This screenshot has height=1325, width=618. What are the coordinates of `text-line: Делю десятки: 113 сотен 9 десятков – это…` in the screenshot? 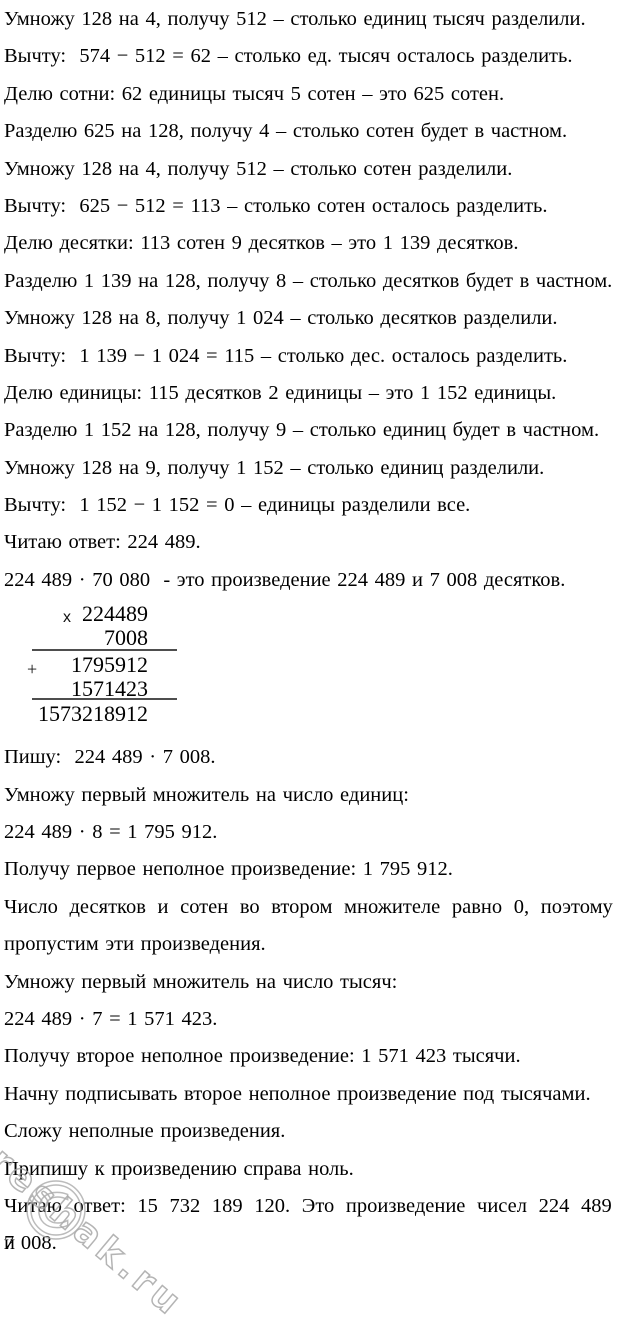 It's located at (261, 243).